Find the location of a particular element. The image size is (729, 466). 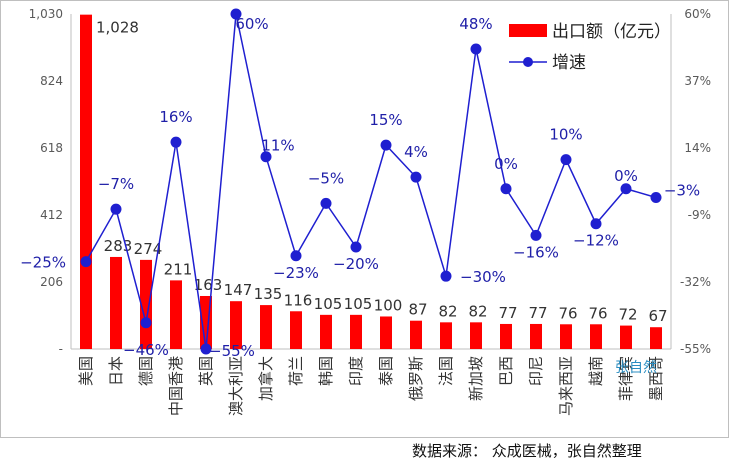

left-tick-label: 1,030 is located at coordinates (46, 14).